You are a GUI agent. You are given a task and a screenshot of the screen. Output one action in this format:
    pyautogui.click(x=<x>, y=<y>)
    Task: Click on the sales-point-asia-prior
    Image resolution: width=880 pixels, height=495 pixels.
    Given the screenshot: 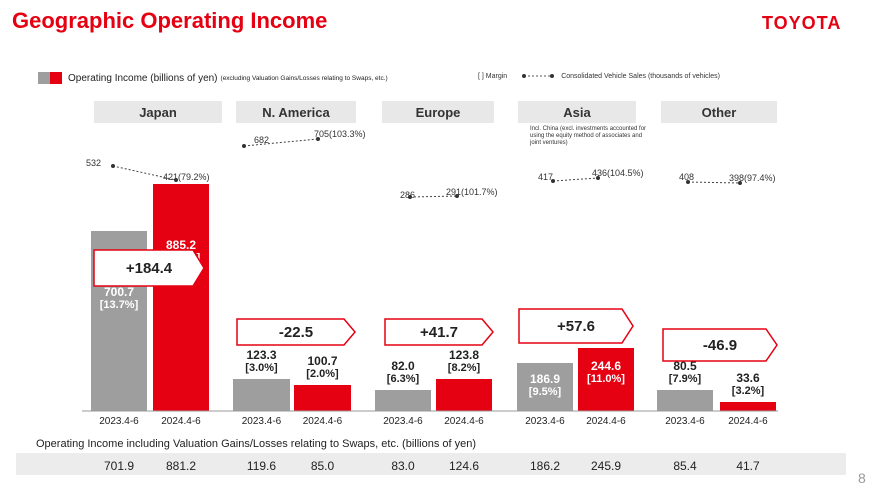 What is the action you would take?
    pyautogui.click(x=553, y=181)
    